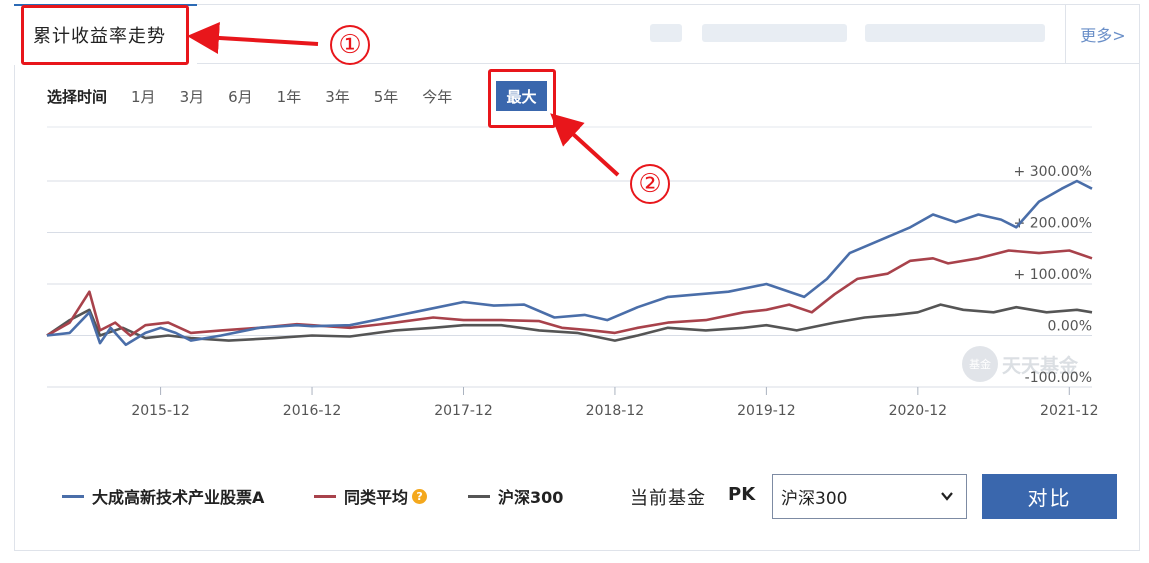 This screenshot has height=563, width=1149. What do you see at coordinates (742, 494) in the screenshot?
I see `pk-label: PK` at bounding box center [742, 494].